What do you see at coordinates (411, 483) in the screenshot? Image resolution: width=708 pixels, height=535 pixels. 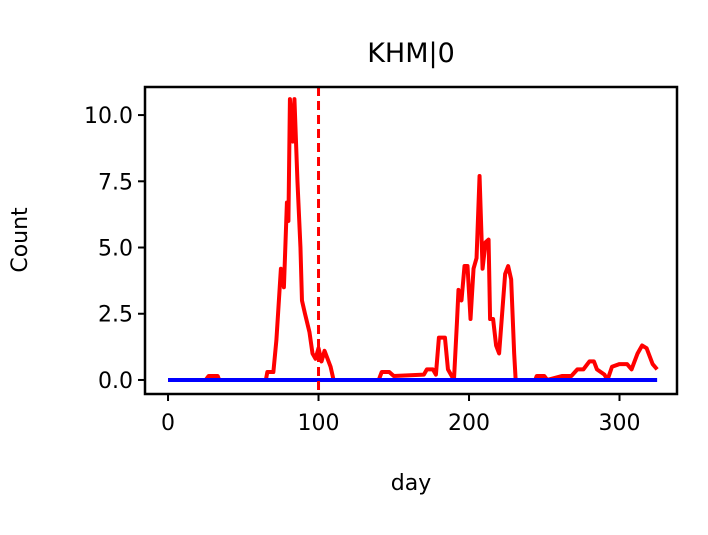 I see `x-axis-label: day` at bounding box center [411, 483].